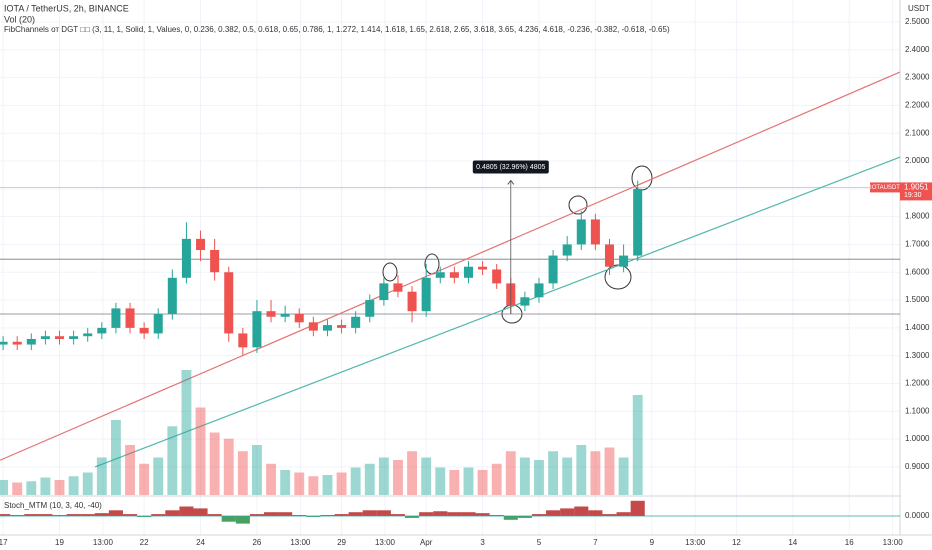 The image size is (932, 550). I want to click on y-tick-label: 1.4000, so click(917, 327).